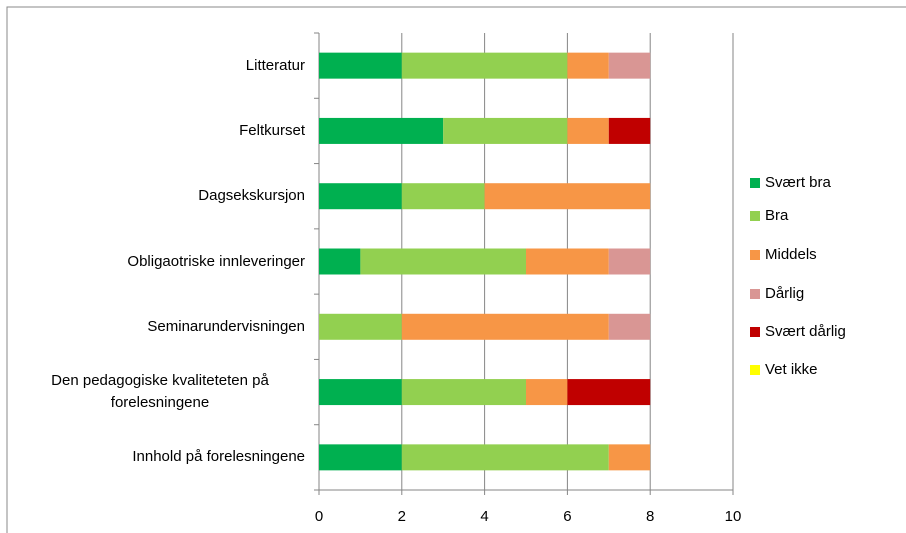 Image resolution: width=906 pixels, height=533 pixels. I want to click on x-tick-label: 8, so click(650, 516).